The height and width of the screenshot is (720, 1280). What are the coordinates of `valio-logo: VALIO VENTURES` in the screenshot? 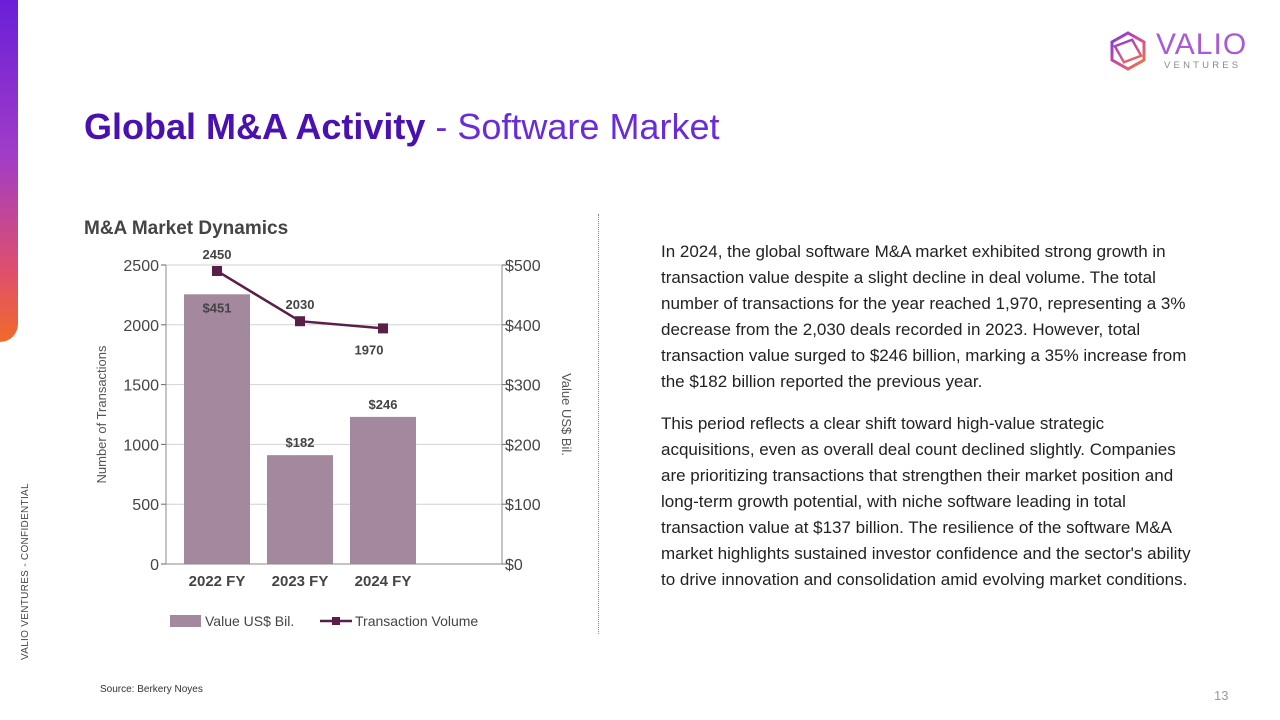 It's located at (1177, 51).